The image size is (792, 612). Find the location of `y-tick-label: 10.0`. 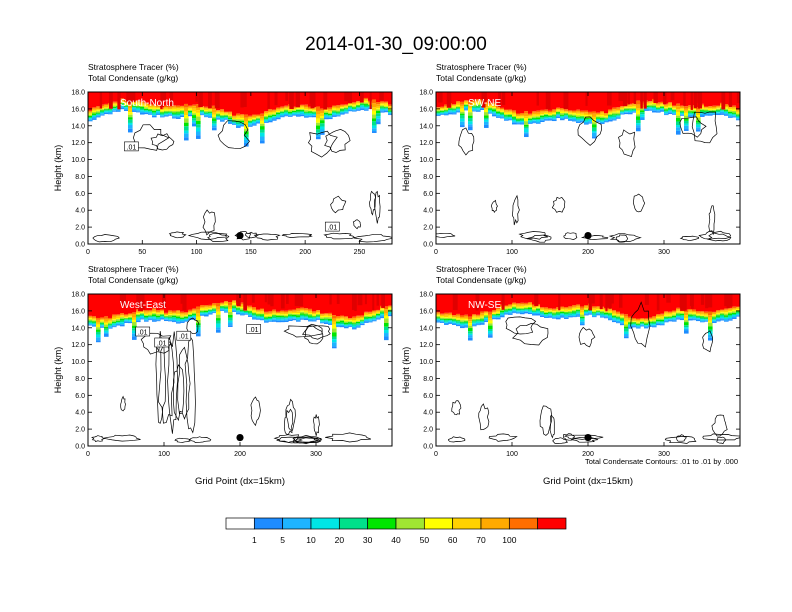

y-tick-label: 10.0 is located at coordinates (426, 160).